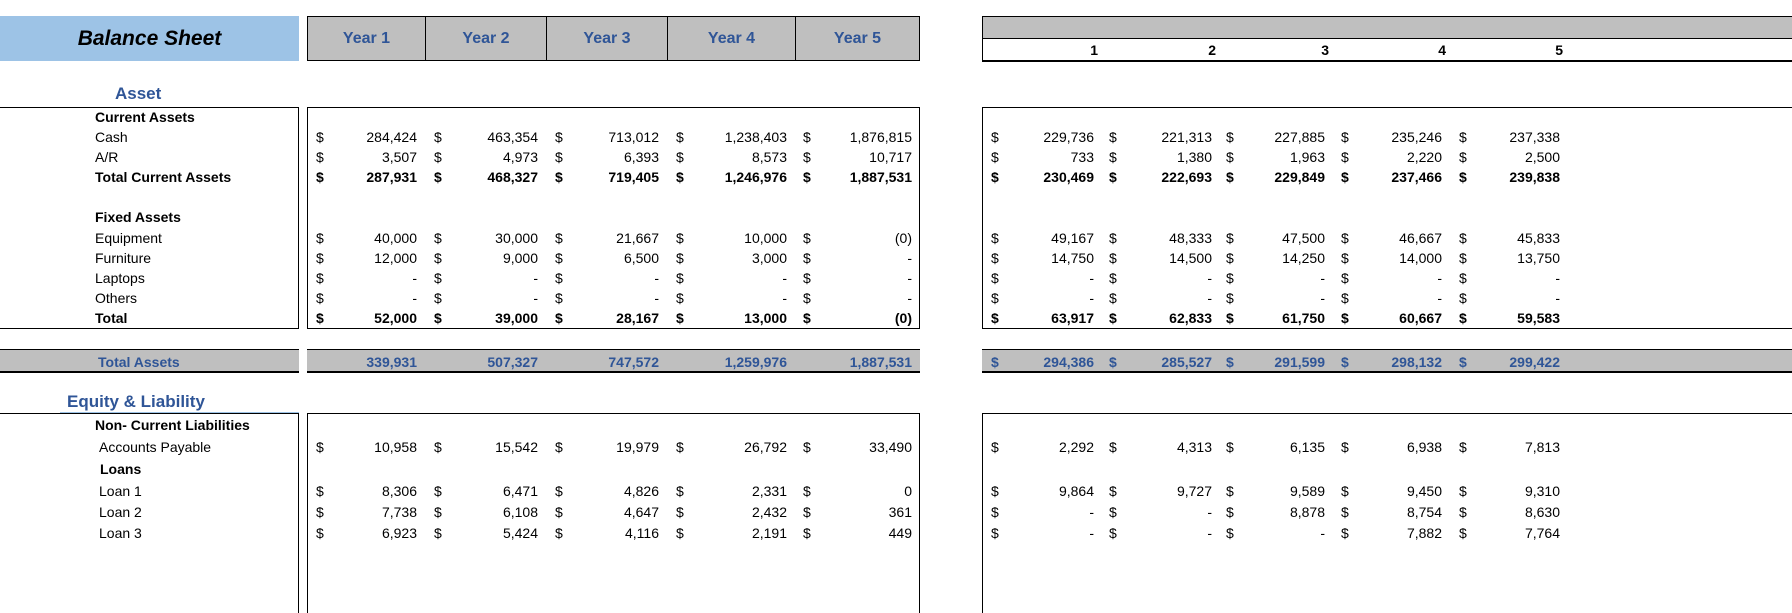 The width and height of the screenshot is (1792, 613). I want to click on total-assets-month-value: 294,386, so click(1068, 362).